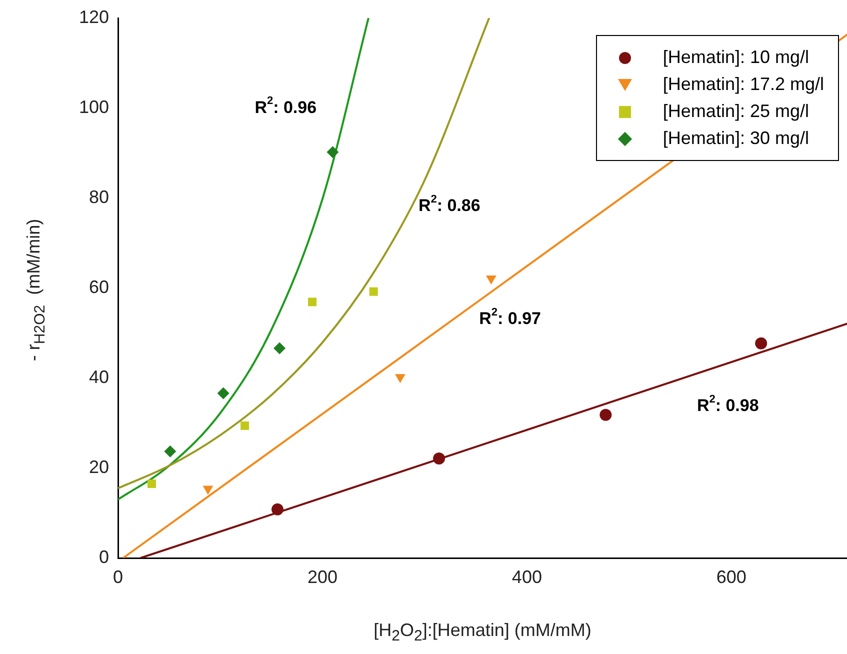 The image size is (847, 654). What do you see at coordinates (118, 576) in the screenshot?
I see `x-tick-label: 0` at bounding box center [118, 576].